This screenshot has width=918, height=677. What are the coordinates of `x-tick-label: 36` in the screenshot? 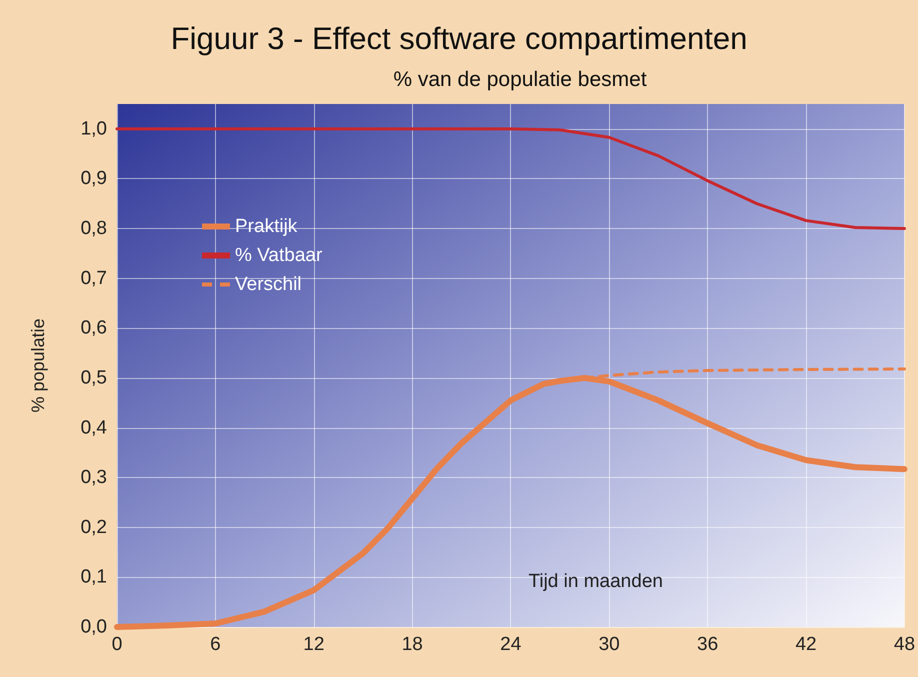 It's located at (707, 644).